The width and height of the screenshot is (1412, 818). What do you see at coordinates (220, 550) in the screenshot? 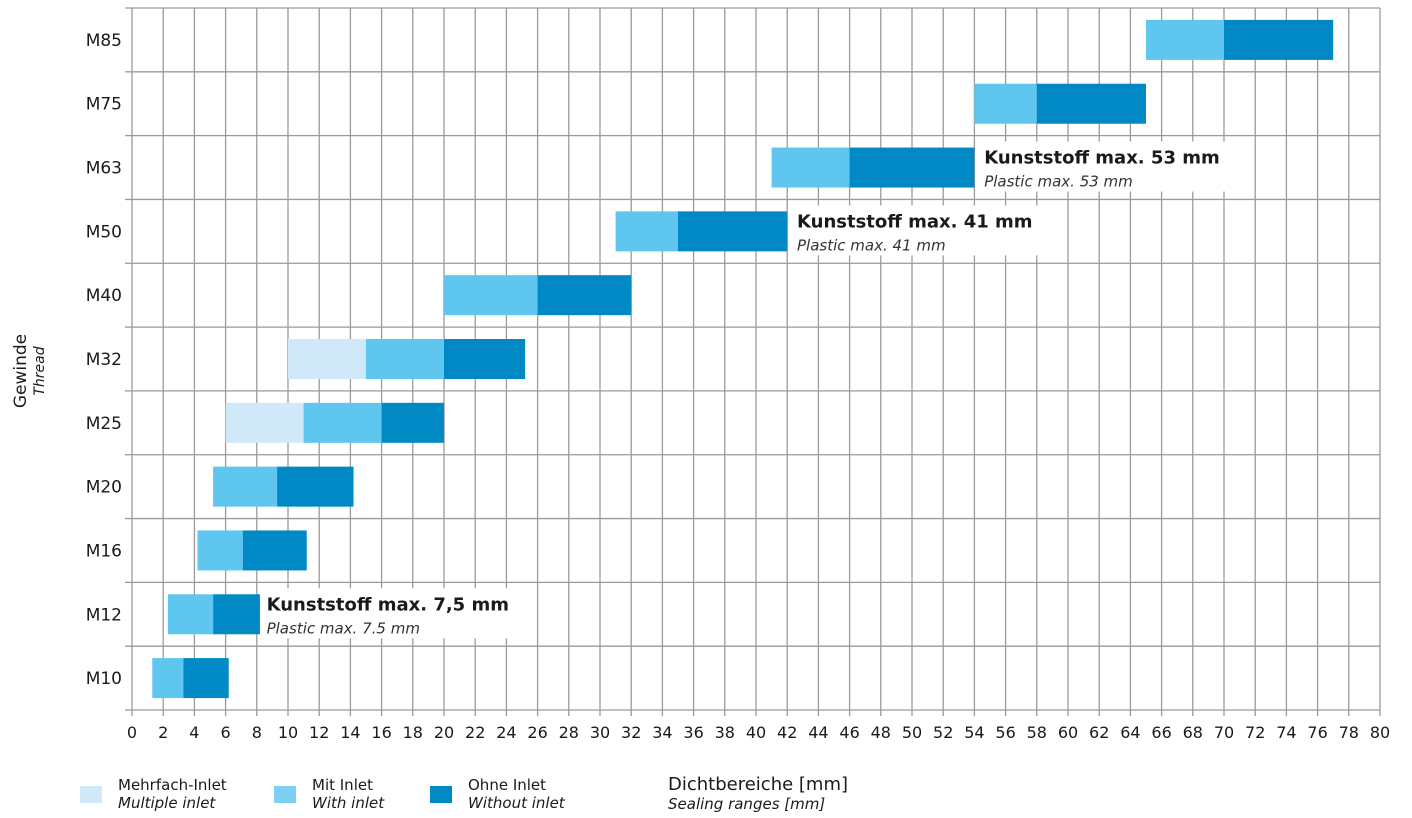
I see `bar-m16-with-inlet` at bounding box center [220, 550].